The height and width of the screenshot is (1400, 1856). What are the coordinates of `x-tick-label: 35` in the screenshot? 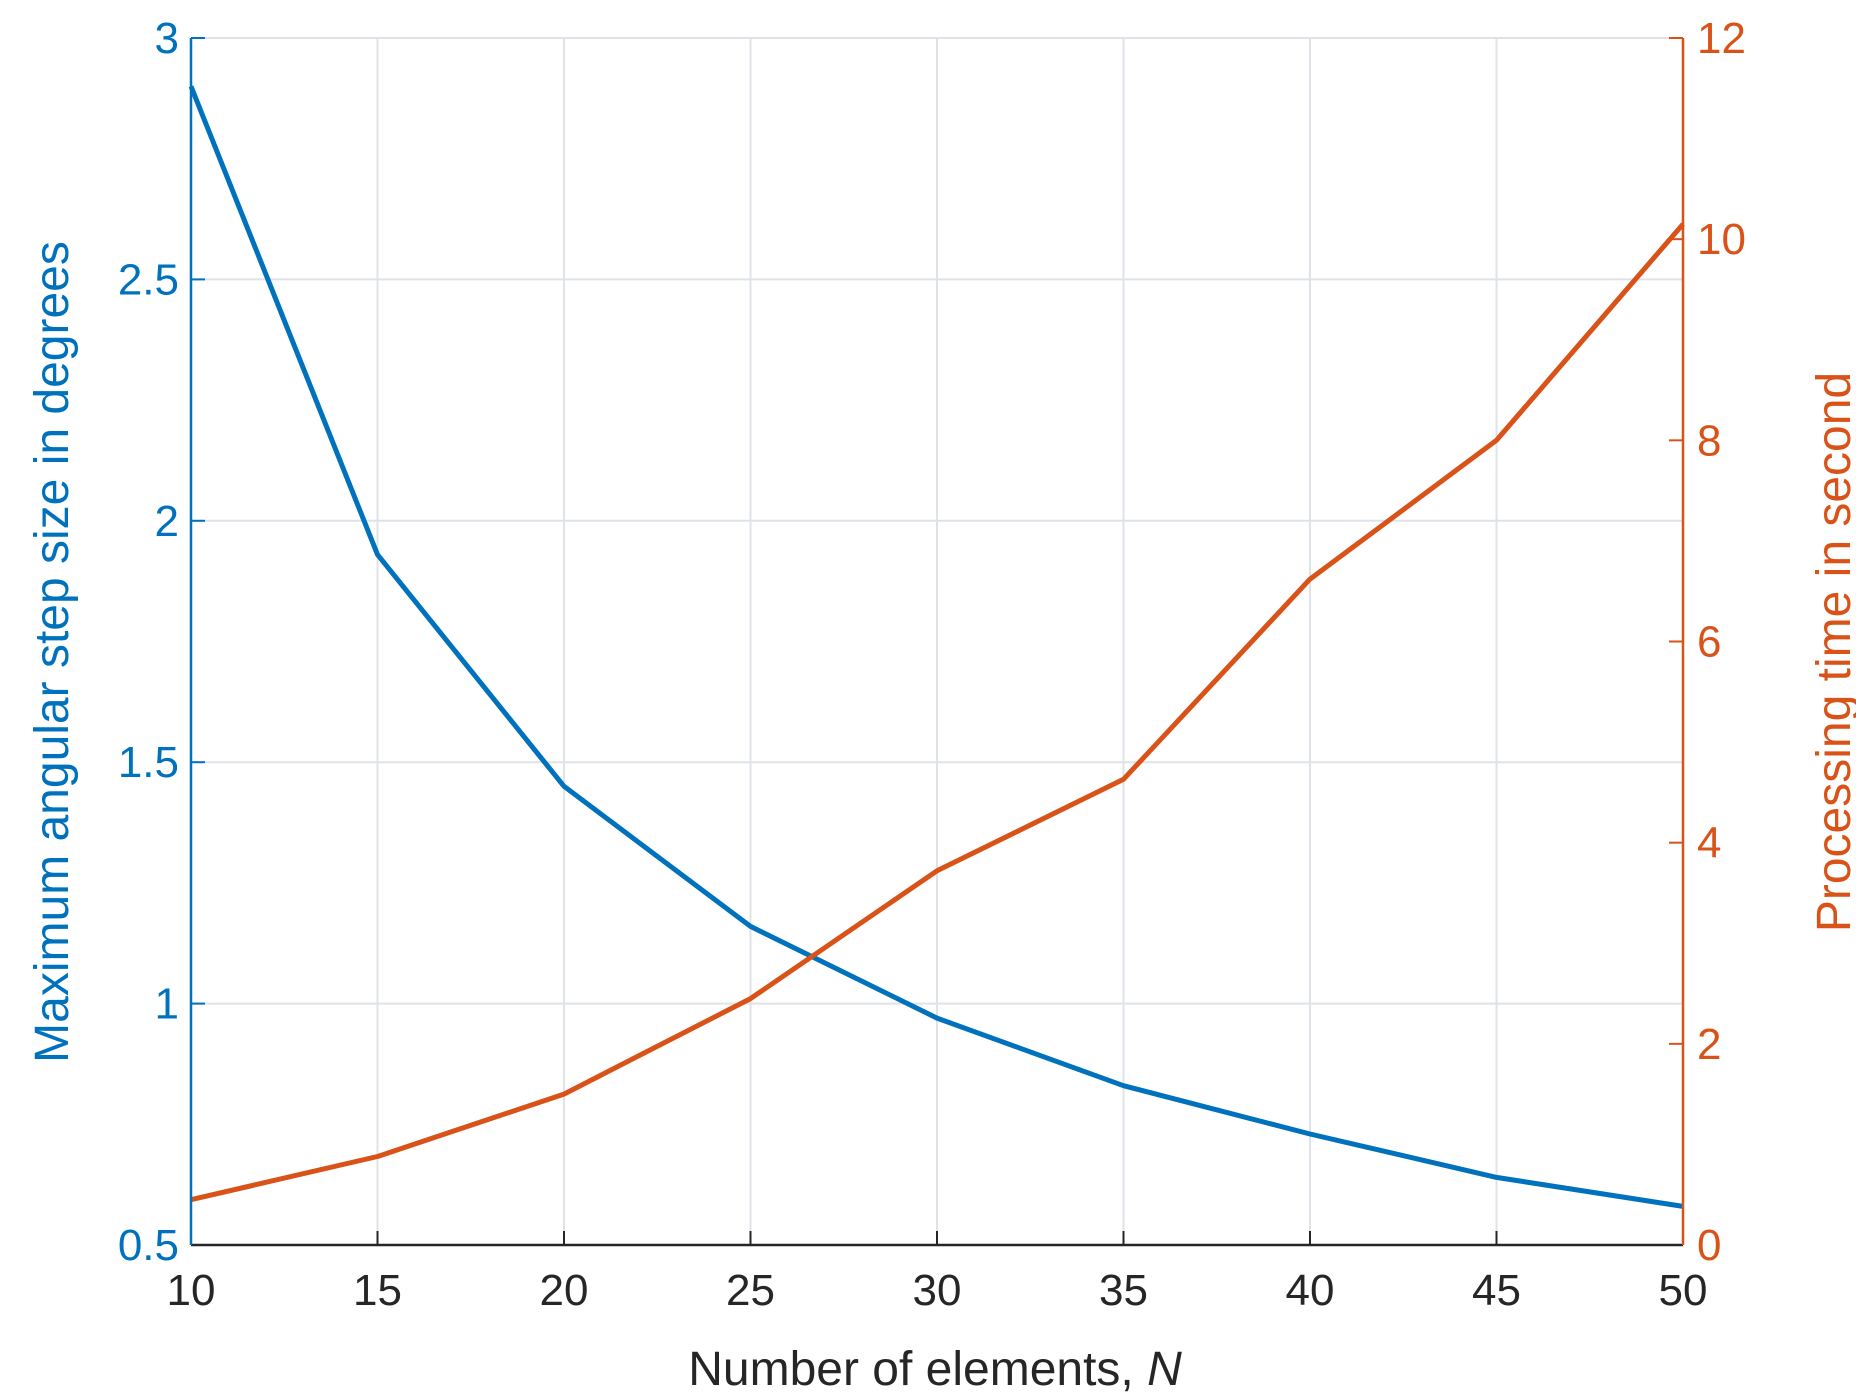 It's located at (1123, 1290).